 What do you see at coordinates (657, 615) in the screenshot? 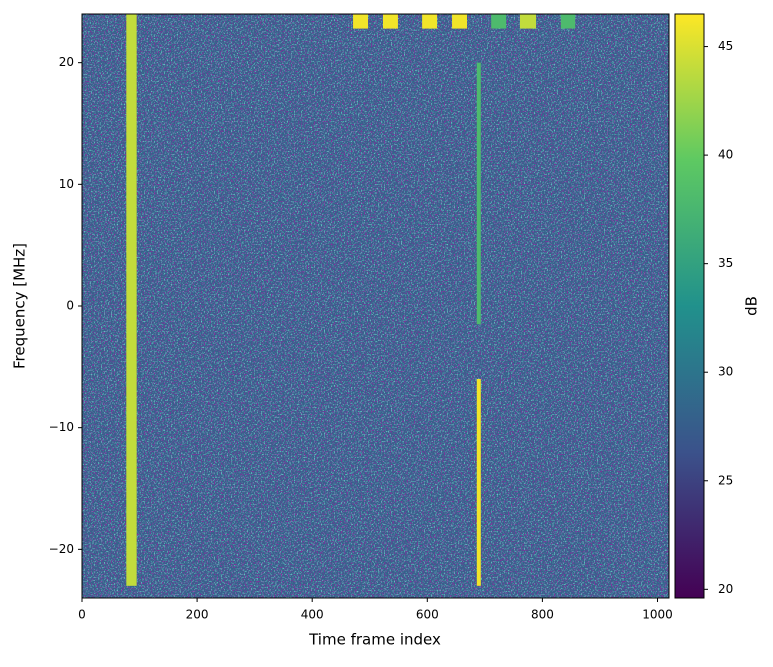
I see `x-tick-label: 1000` at bounding box center [657, 615].